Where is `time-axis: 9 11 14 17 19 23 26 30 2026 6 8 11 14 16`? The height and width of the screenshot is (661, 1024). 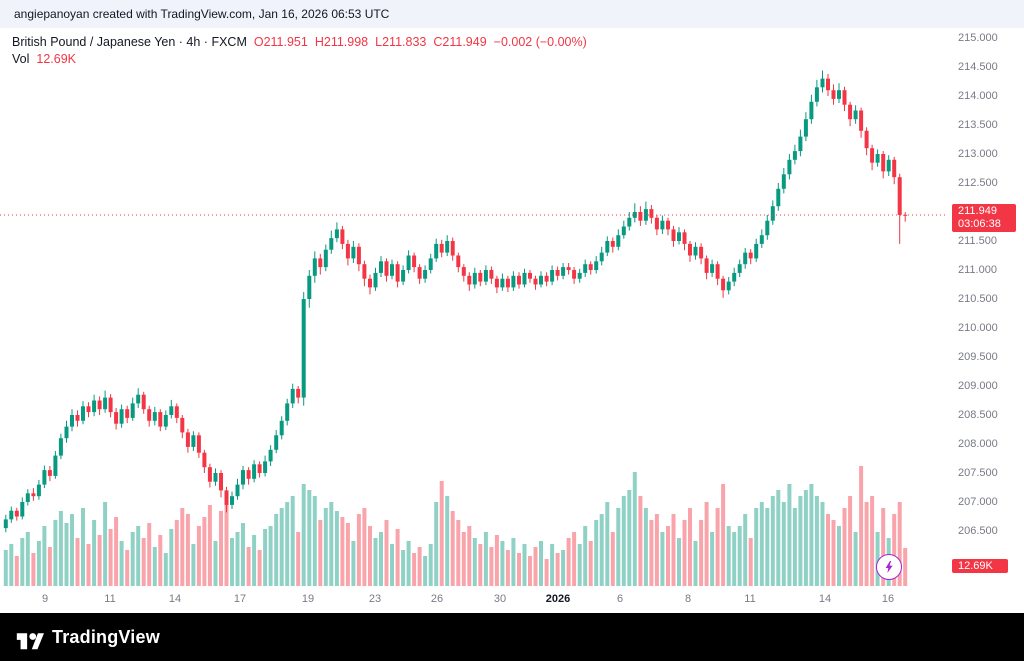
time-axis: 9 11 14 17 19 23 26 30 2026 6 8 11 14 16 is located at coordinates (473, 599).